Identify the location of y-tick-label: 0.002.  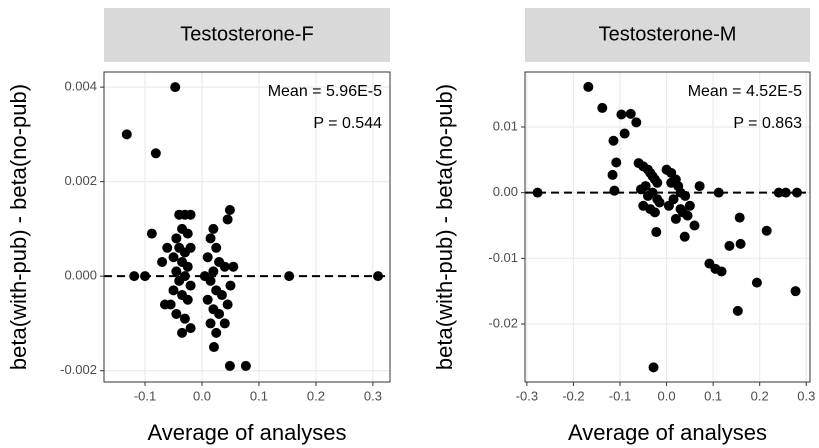
(80, 180).